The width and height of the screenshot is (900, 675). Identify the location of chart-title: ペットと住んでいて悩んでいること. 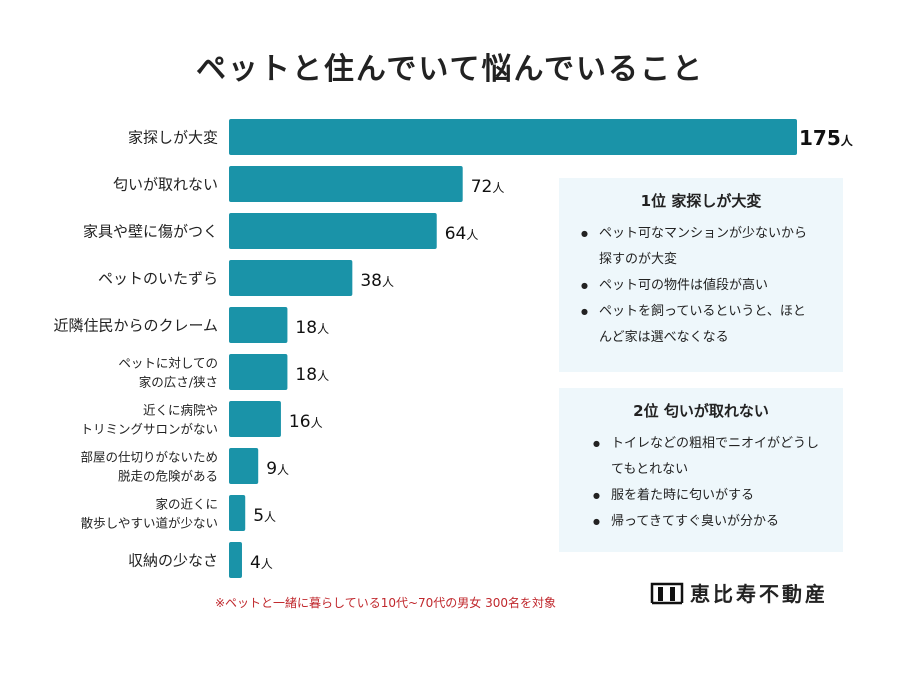
(450, 69).